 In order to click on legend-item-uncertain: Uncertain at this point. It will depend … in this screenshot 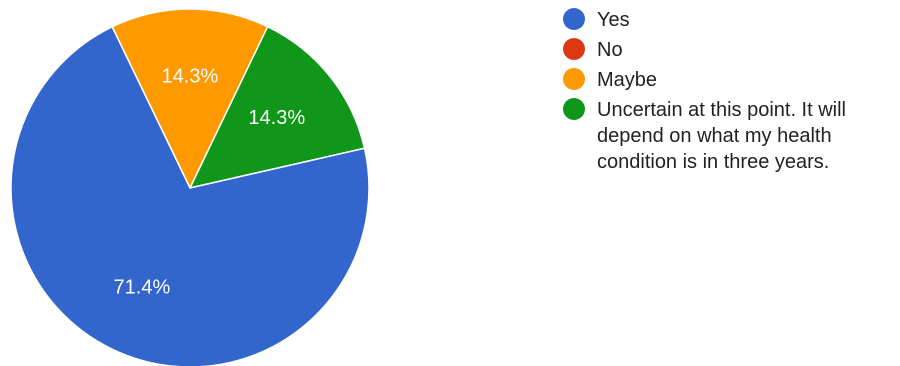, I will do `click(728, 136)`.